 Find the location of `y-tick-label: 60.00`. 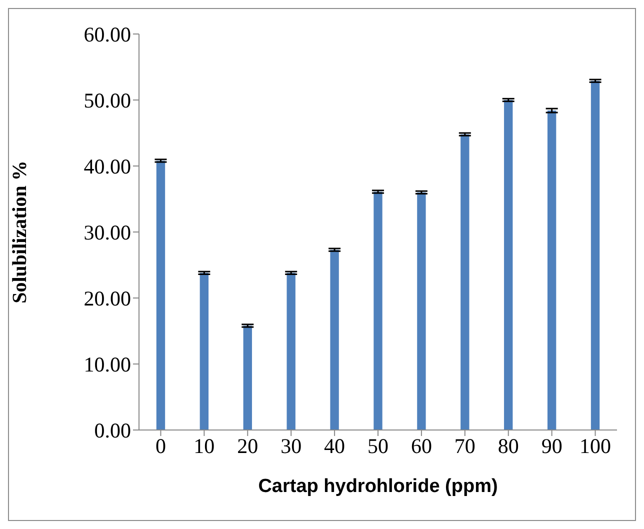

y-tick-label: 60.00 is located at coordinates (107, 34).